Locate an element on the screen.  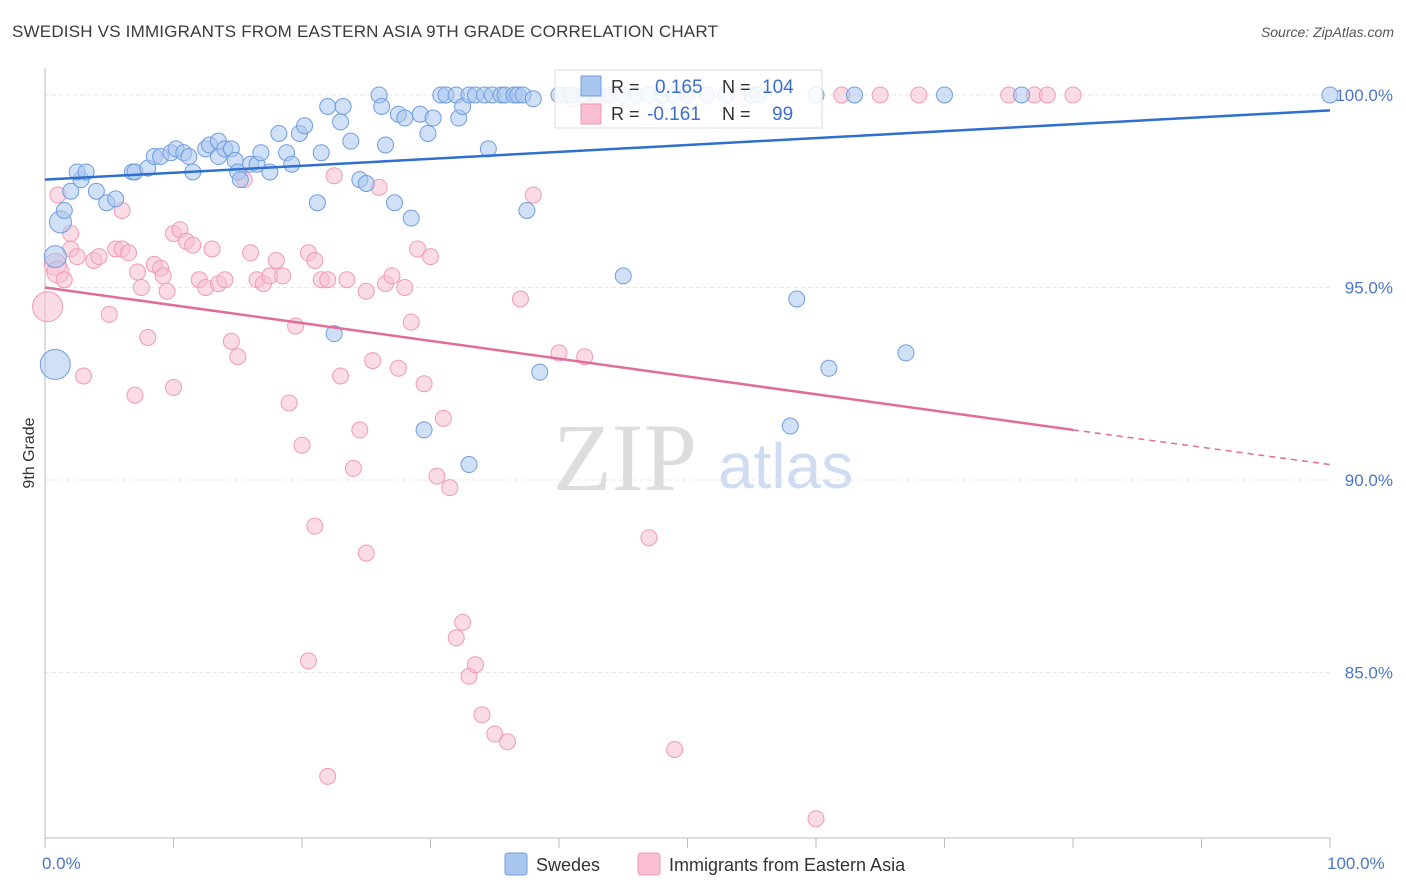
y-tick-label: 85.0% is located at coordinates (1369, 672).